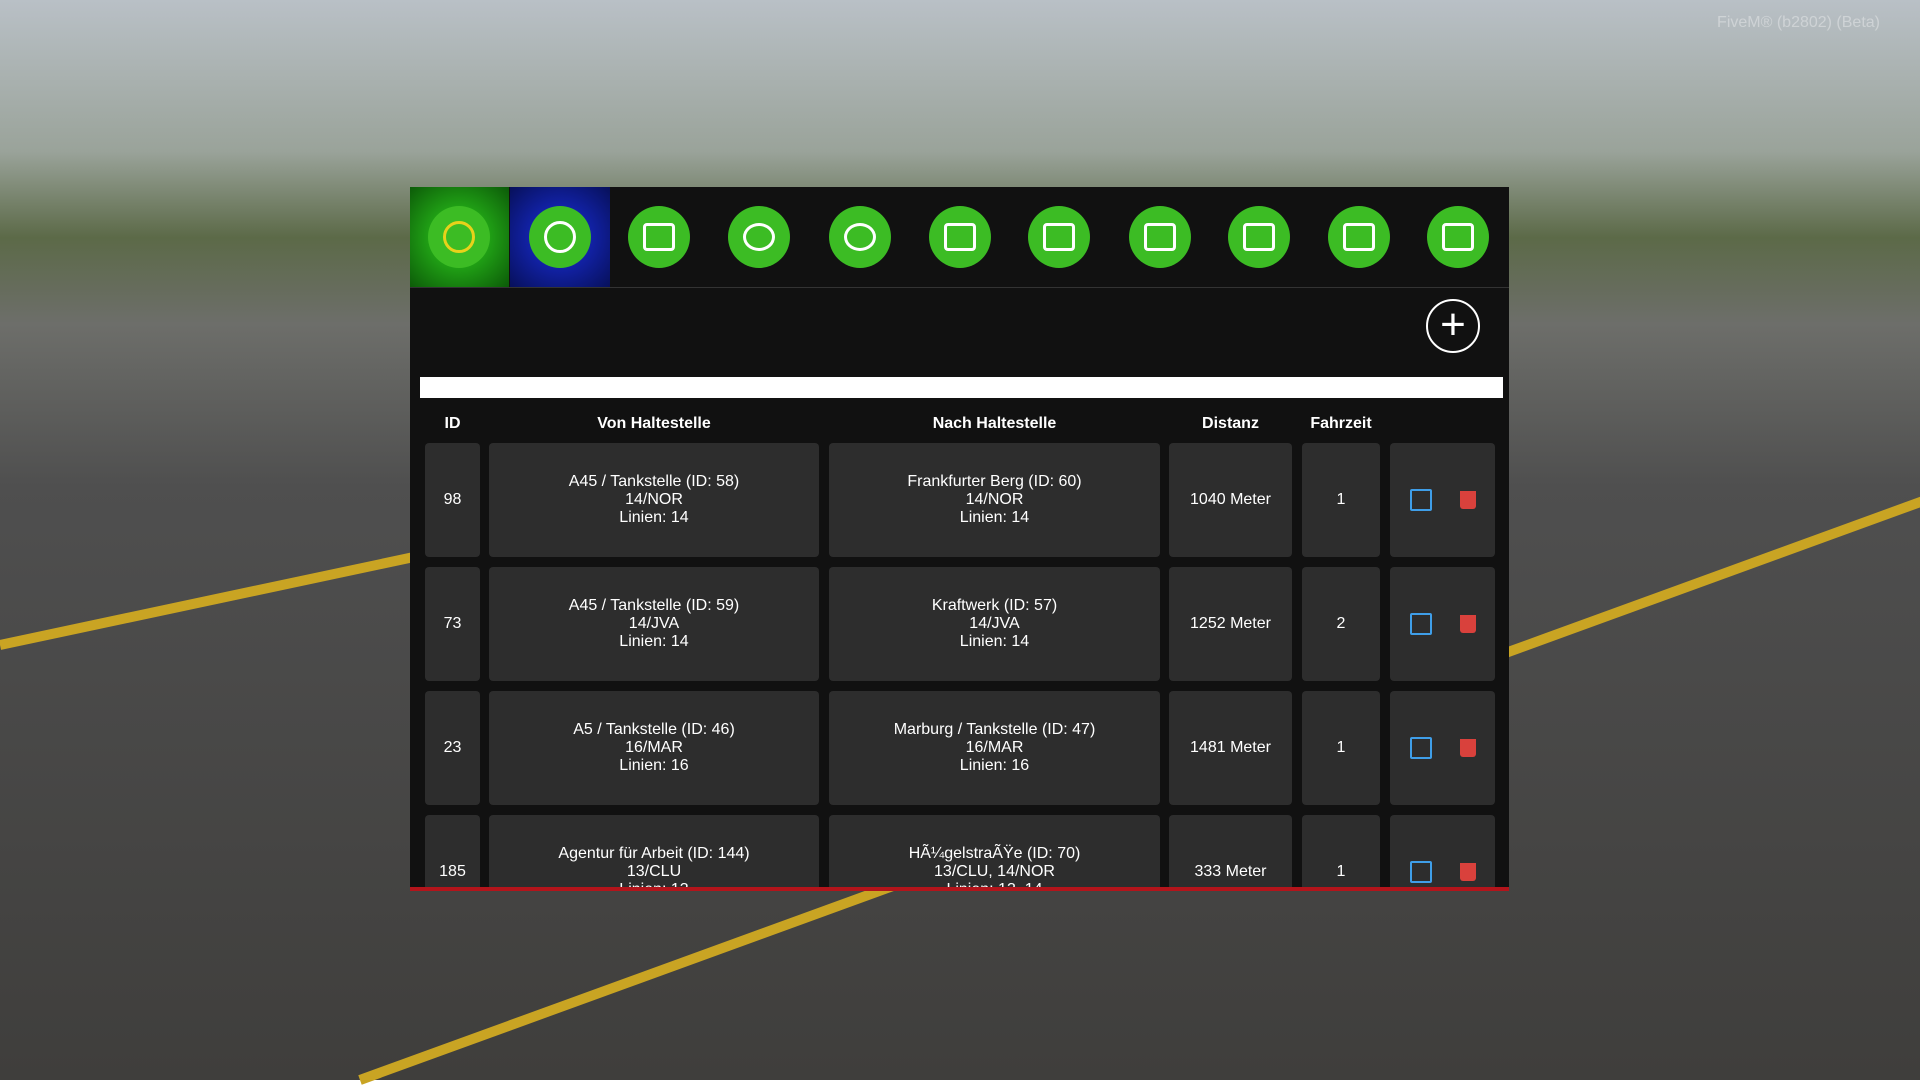  Describe the element at coordinates (452, 424) in the screenshot. I see `column-header: ID` at that location.